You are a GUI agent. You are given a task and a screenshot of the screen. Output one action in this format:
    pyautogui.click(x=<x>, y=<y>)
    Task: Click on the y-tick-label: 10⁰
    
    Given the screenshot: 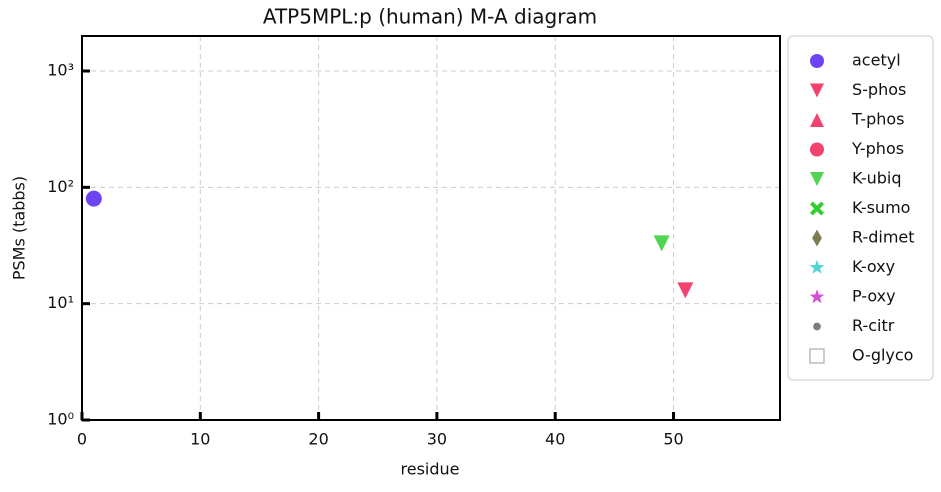 What is the action you would take?
    pyautogui.click(x=60, y=419)
    